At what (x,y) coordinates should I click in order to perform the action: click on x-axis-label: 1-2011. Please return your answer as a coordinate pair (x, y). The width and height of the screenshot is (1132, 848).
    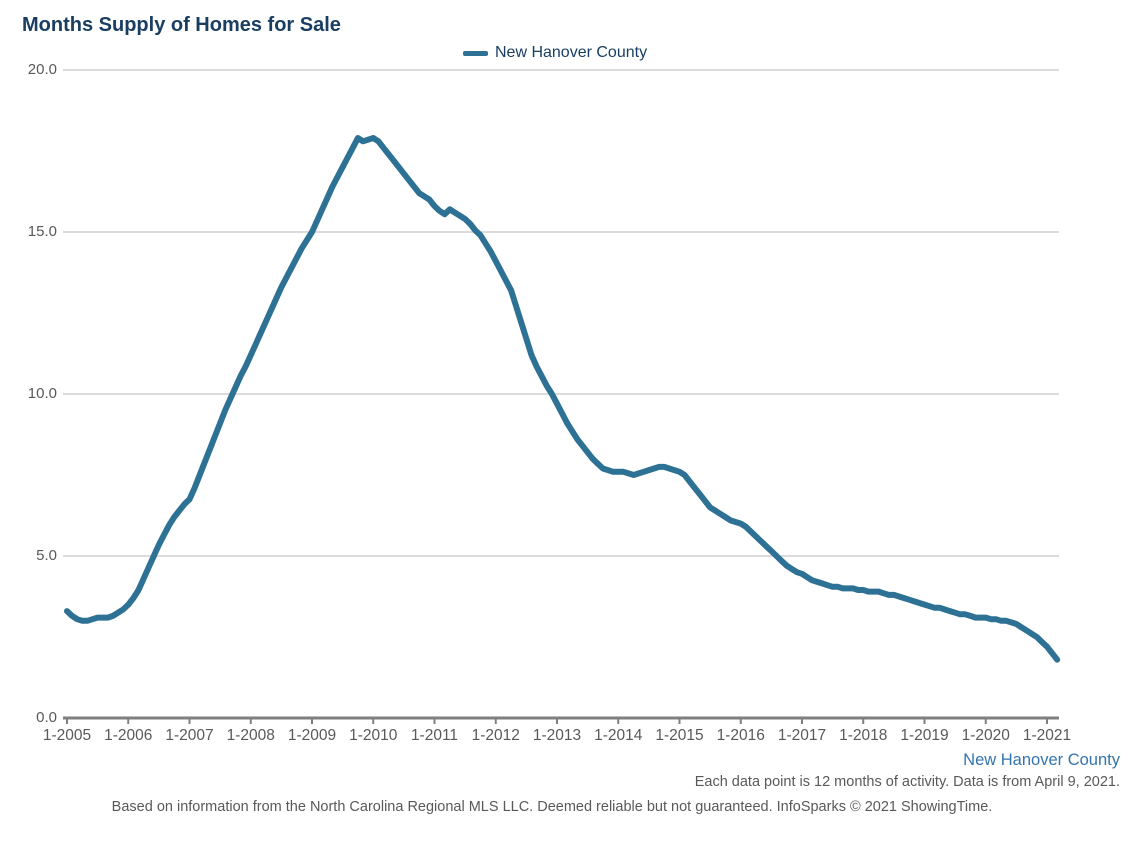
    Looking at the image, I should click on (434, 735).